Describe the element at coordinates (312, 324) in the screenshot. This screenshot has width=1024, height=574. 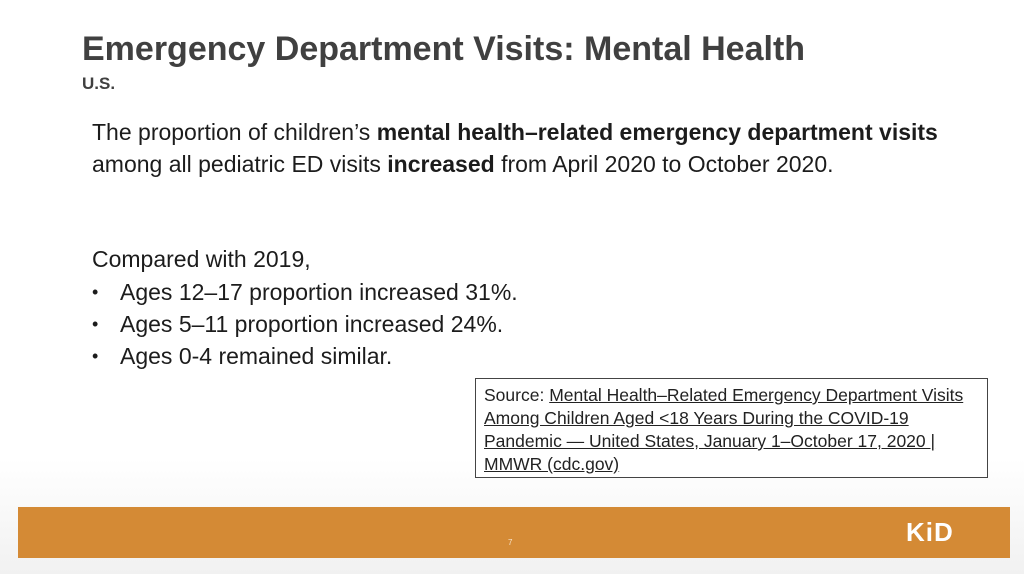
I see `bullet-text: Ages 5–11 proportion increased 24%.` at that location.